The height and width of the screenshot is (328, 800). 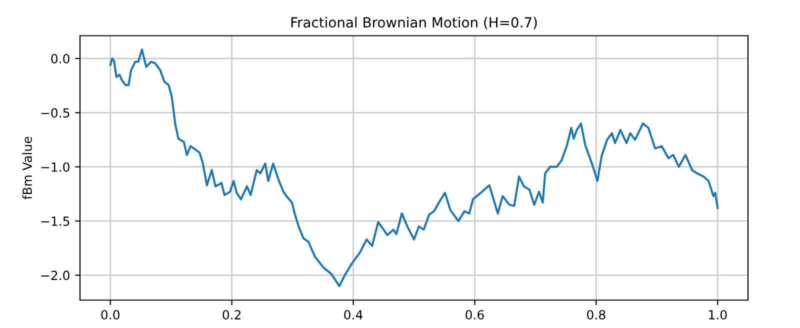 What do you see at coordinates (231, 315) in the screenshot?
I see `x-tick-label: 0.2` at bounding box center [231, 315].